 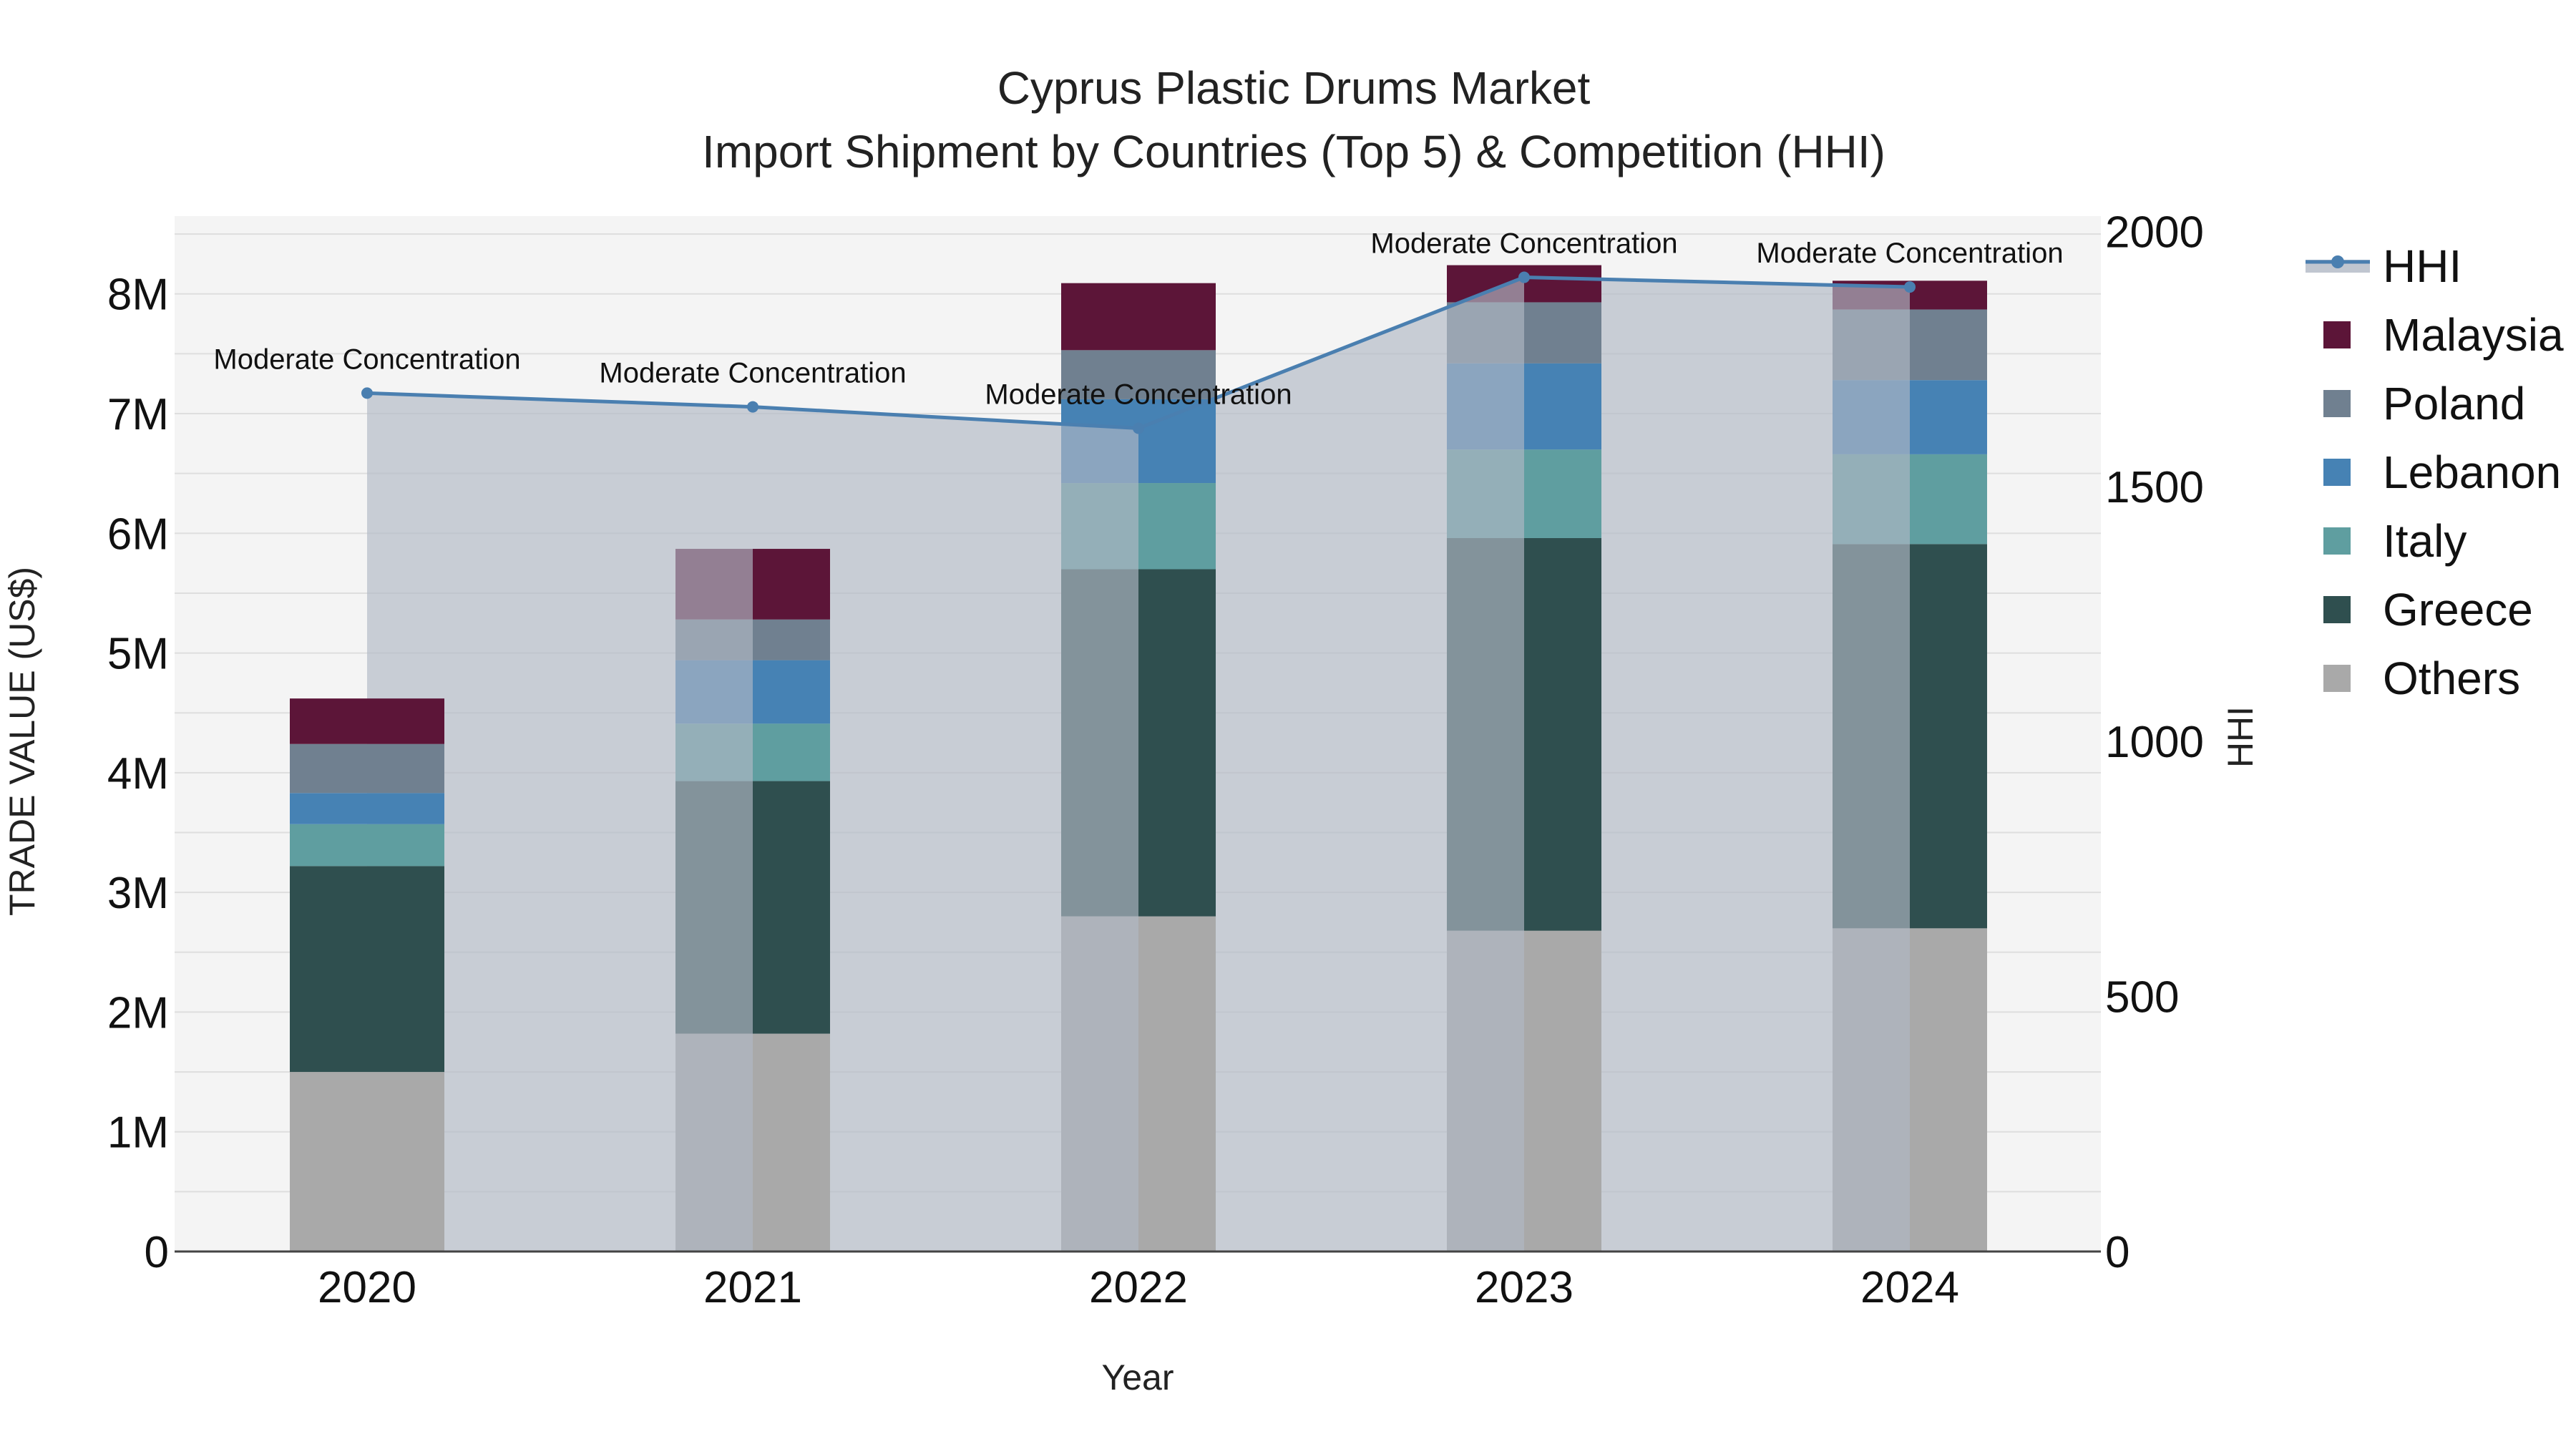 I want to click on legend-label-others: Others, so click(x=2451, y=678).